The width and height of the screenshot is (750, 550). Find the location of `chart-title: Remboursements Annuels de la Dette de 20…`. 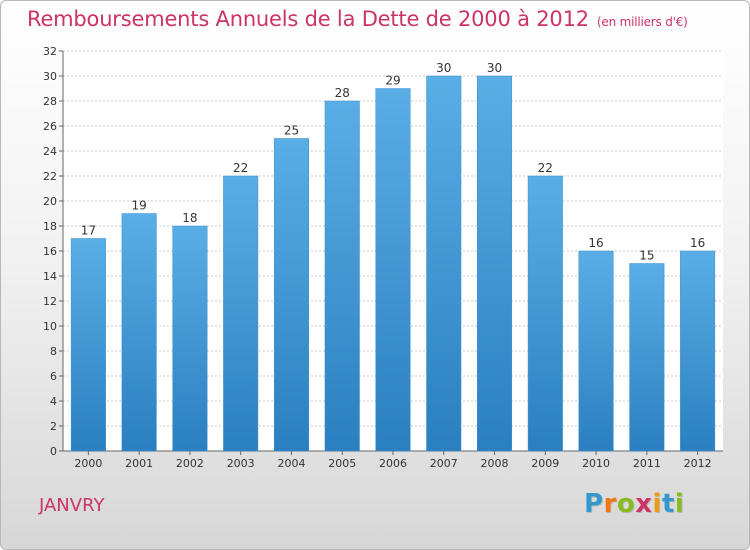

chart-title: Remboursements Annuels de la Dette de 20… is located at coordinates (357, 19).